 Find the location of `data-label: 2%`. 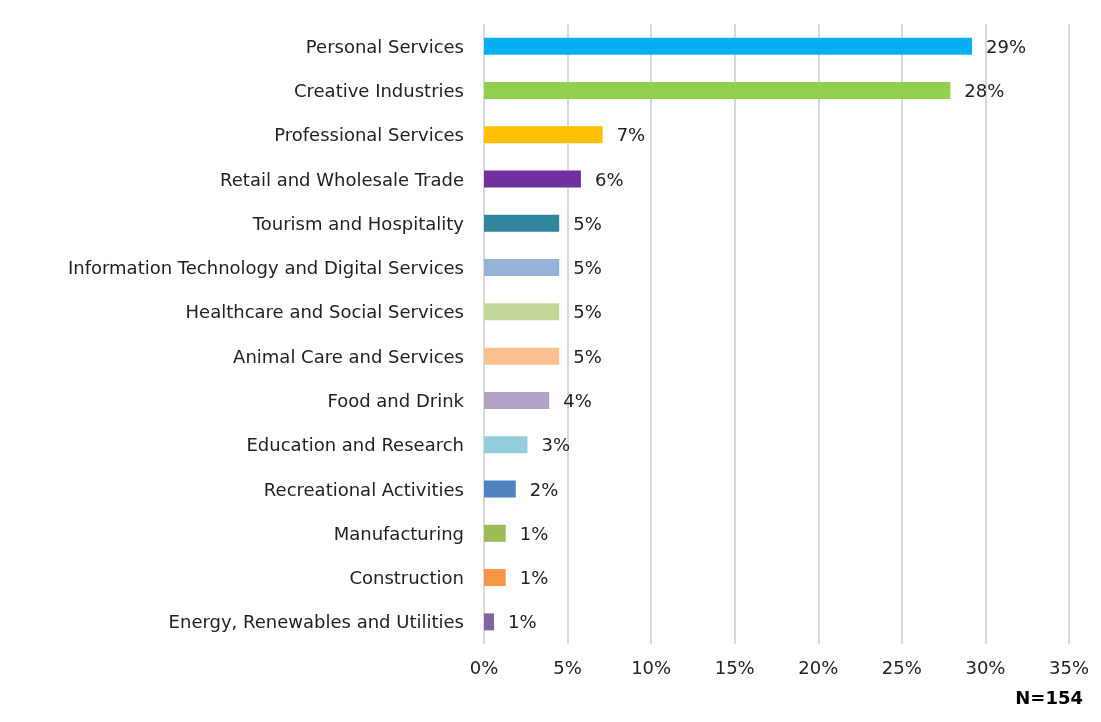

data-label: 2% is located at coordinates (544, 489).